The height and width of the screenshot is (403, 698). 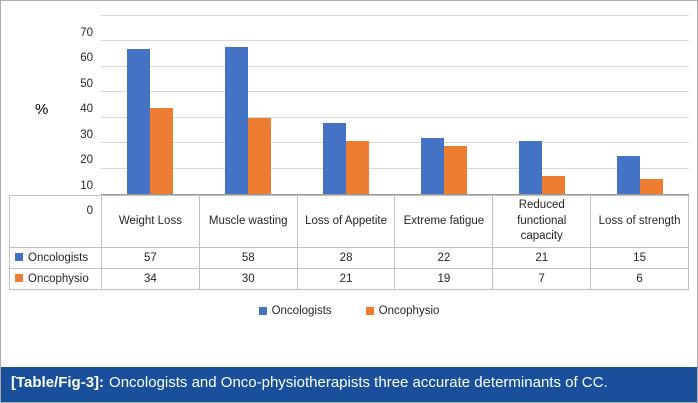 What do you see at coordinates (58, 383) in the screenshot?
I see `caption-label: [Table/Fig-3]:` at bounding box center [58, 383].